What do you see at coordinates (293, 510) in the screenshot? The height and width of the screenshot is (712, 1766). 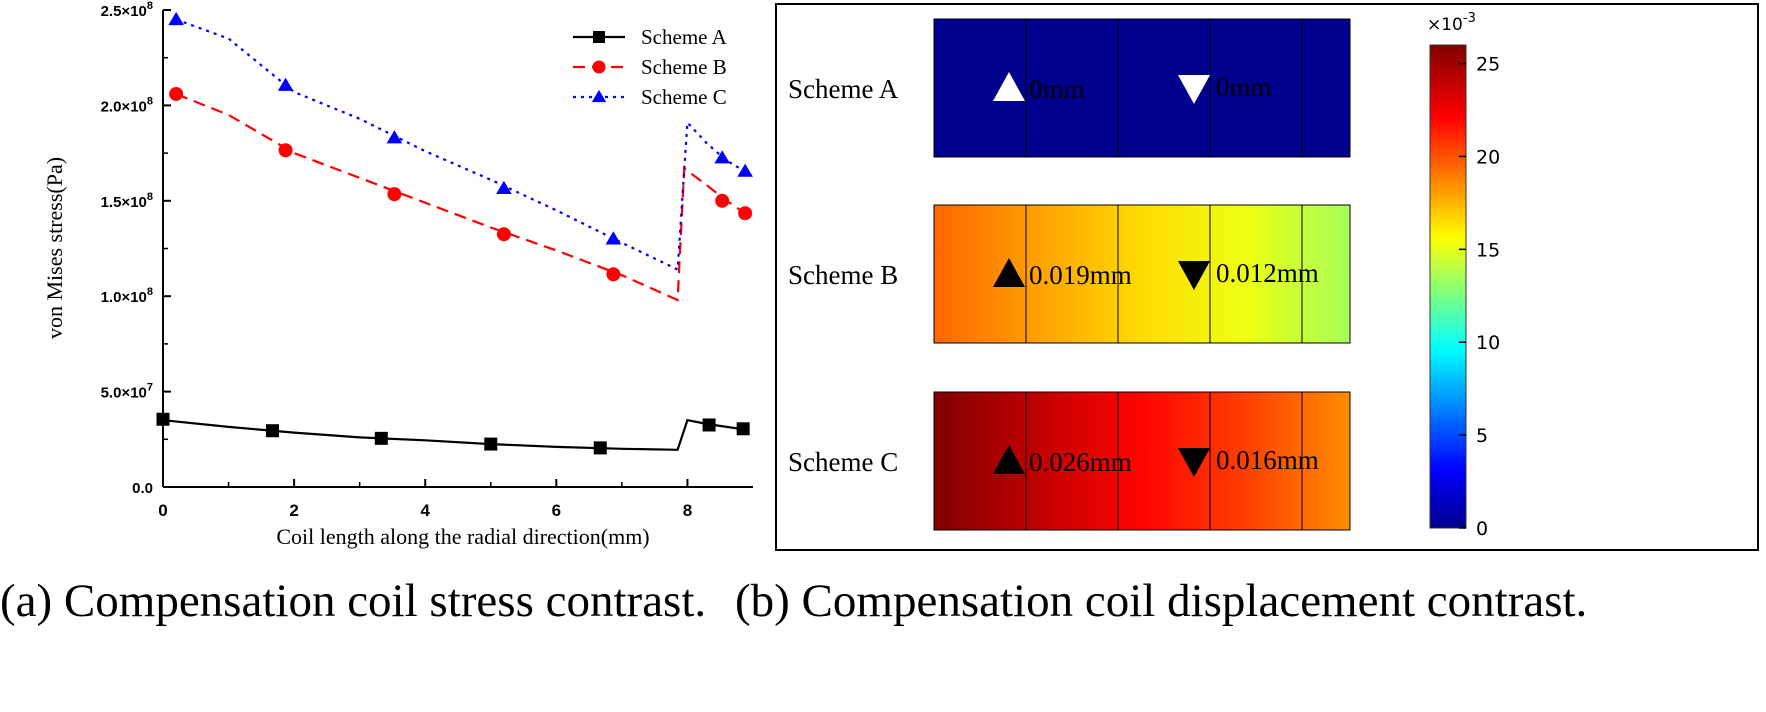 I see `x-tick-label: 2` at bounding box center [293, 510].